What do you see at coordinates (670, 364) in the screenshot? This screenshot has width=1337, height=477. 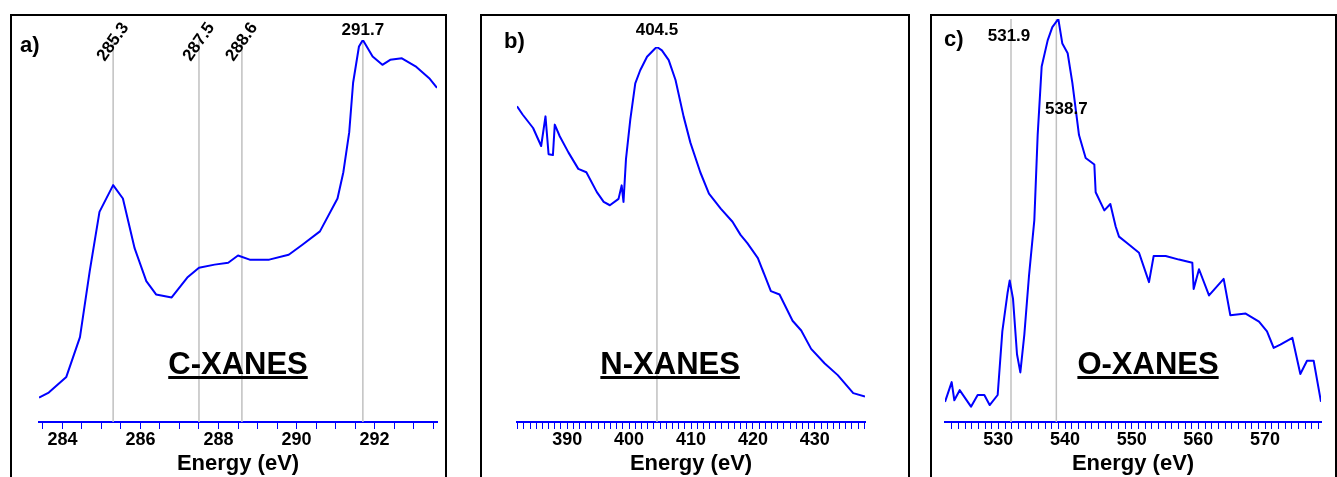 I see `annotation: N-XANES` at bounding box center [670, 364].